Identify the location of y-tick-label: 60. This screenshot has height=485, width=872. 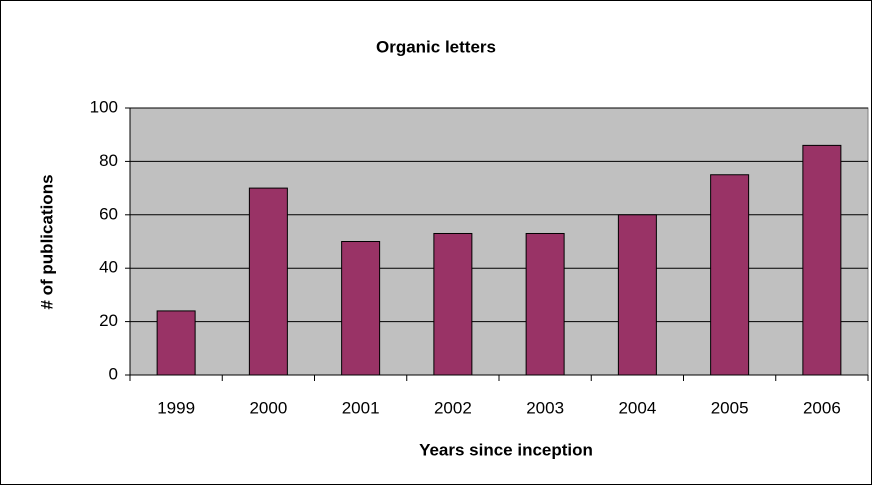
(108, 213).